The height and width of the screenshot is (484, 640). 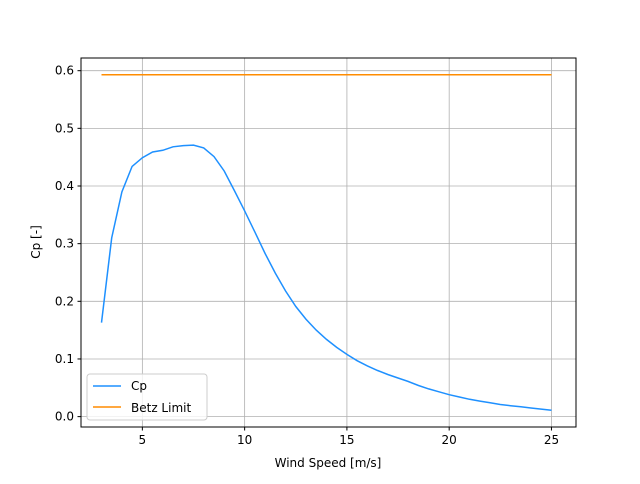 What do you see at coordinates (143, 440) in the screenshot?
I see `x-tick-label: 5` at bounding box center [143, 440].